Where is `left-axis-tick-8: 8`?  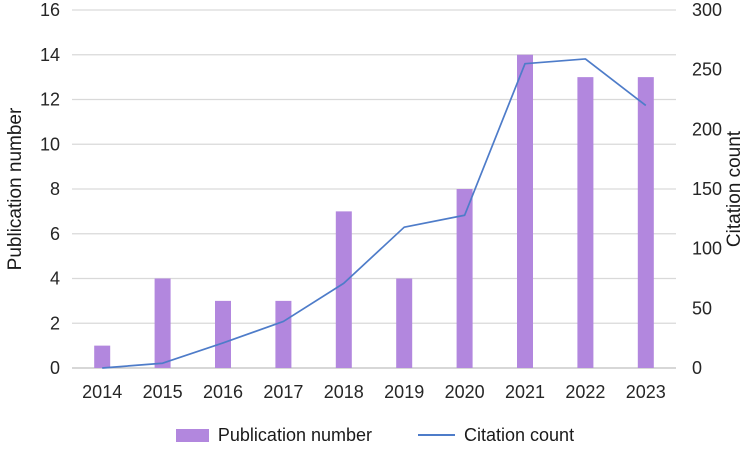
left-axis-tick-8: 8 is located at coordinates (55, 189).